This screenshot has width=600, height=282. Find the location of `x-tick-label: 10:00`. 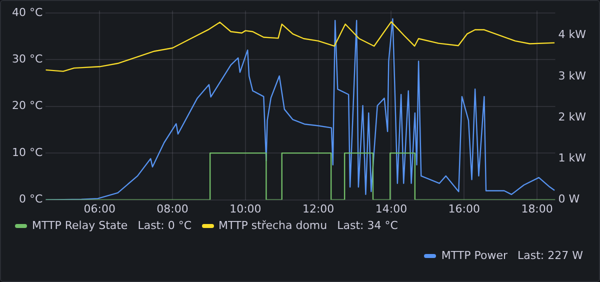

x-tick-label: 10:00 is located at coordinates (246, 209).